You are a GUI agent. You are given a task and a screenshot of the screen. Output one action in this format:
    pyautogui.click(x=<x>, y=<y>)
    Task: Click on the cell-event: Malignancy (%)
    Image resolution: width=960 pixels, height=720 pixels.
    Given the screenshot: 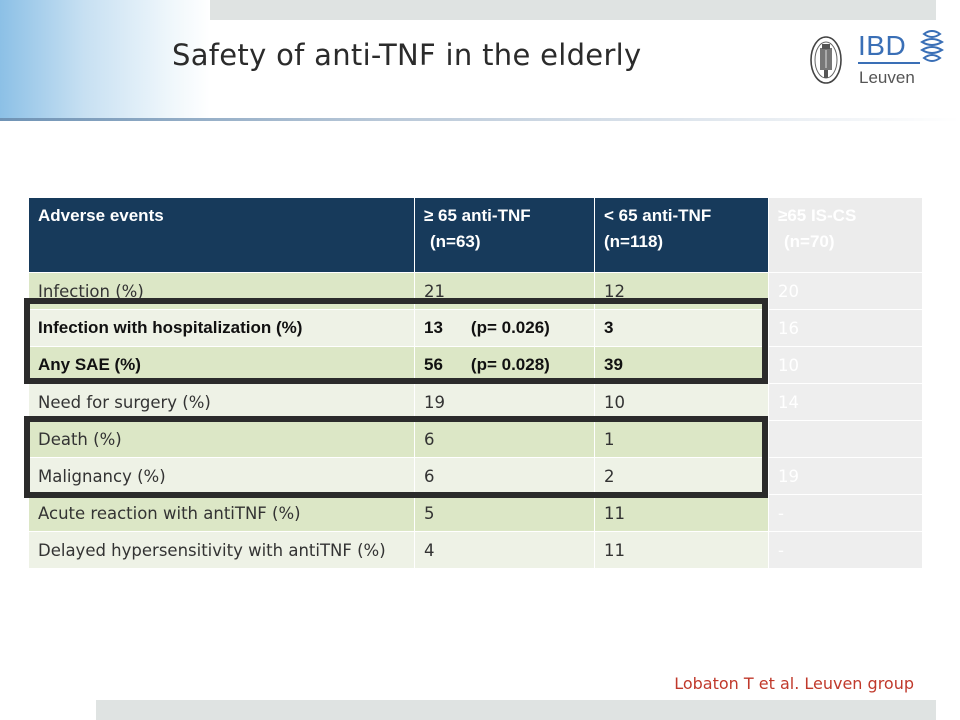 What is the action you would take?
    pyautogui.click(x=221, y=476)
    